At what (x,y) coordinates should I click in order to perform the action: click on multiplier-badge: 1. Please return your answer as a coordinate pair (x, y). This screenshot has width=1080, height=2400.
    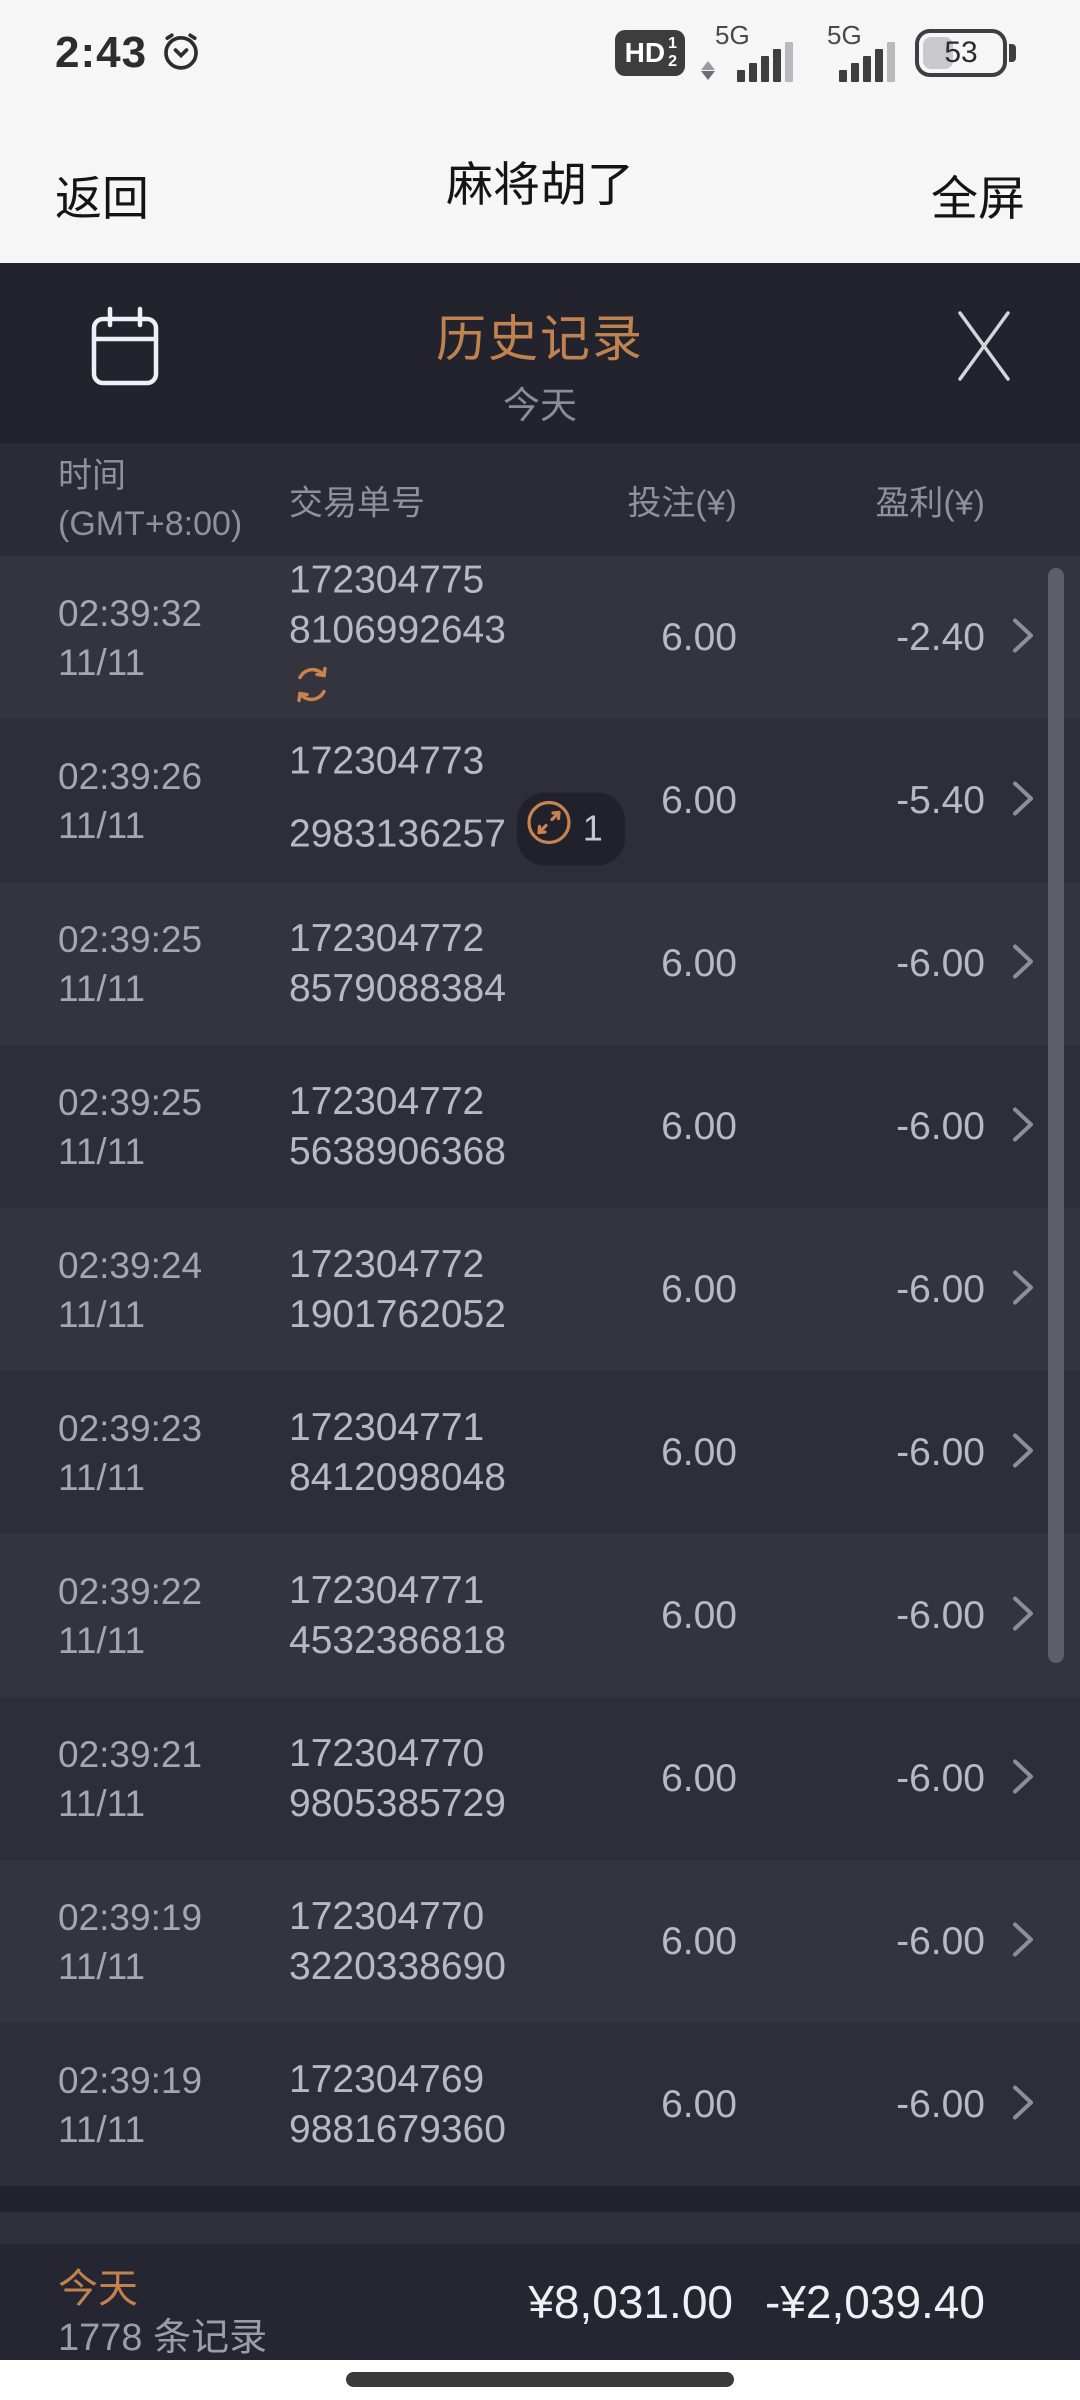
    Looking at the image, I should click on (570, 828).